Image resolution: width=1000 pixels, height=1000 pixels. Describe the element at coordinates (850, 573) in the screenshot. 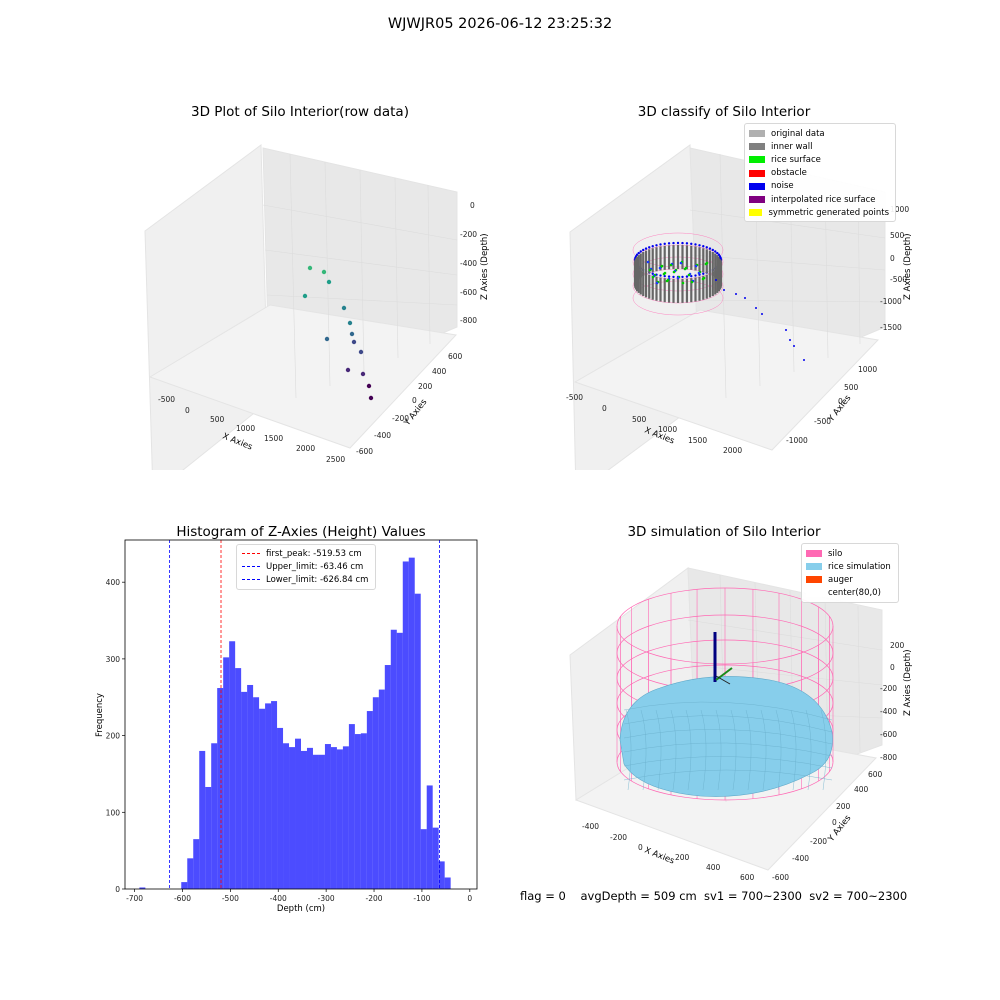

I see `simulation-legend: silo rice simulation auger center(80,0)` at that location.